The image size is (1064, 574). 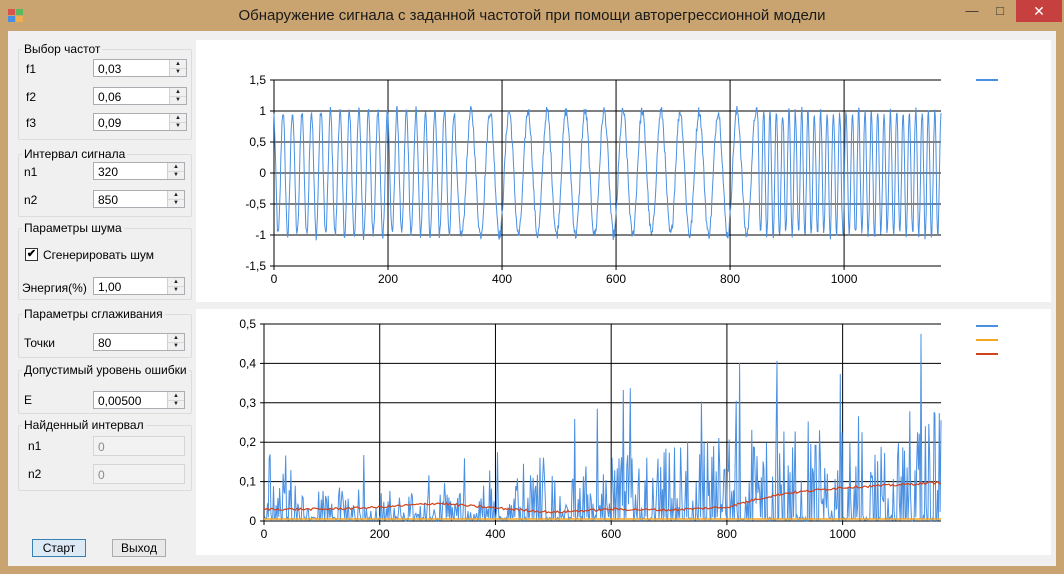 I want to click on energy-spin: ▲ ▼, so click(x=175, y=286).